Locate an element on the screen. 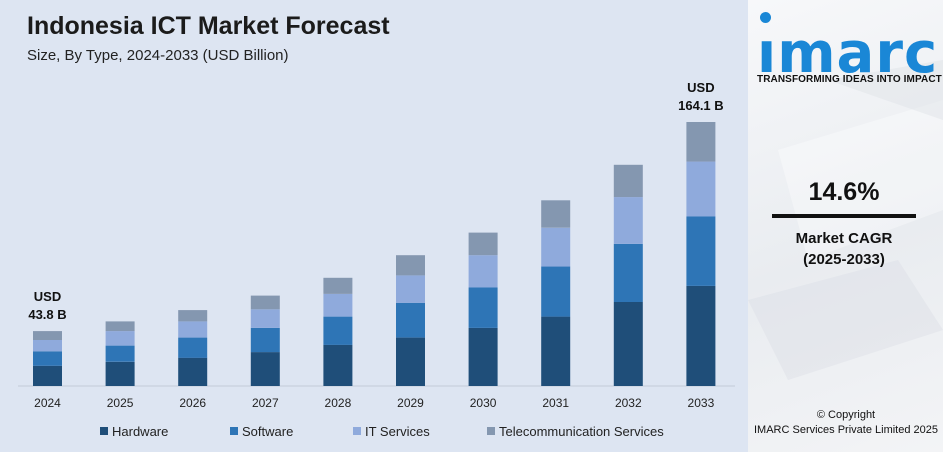 The width and height of the screenshot is (943, 452). cagr-label-line1: Market CAGR is located at coordinates (844, 238).